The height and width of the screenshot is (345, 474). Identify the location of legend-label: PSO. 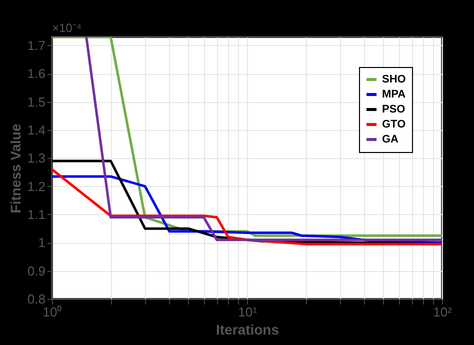
(394, 110).